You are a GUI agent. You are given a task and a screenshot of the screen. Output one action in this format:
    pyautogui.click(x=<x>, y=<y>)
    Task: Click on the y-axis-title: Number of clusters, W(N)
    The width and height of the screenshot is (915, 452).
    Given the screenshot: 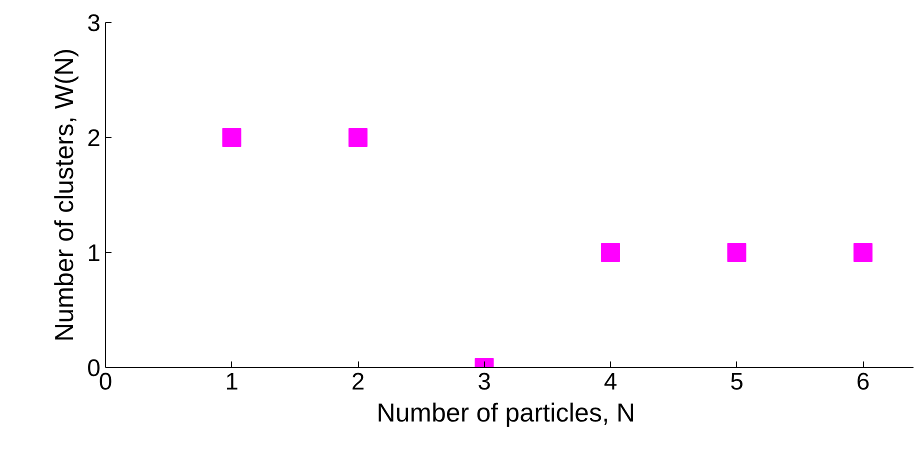 What is the action you would take?
    pyautogui.click(x=64, y=195)
    